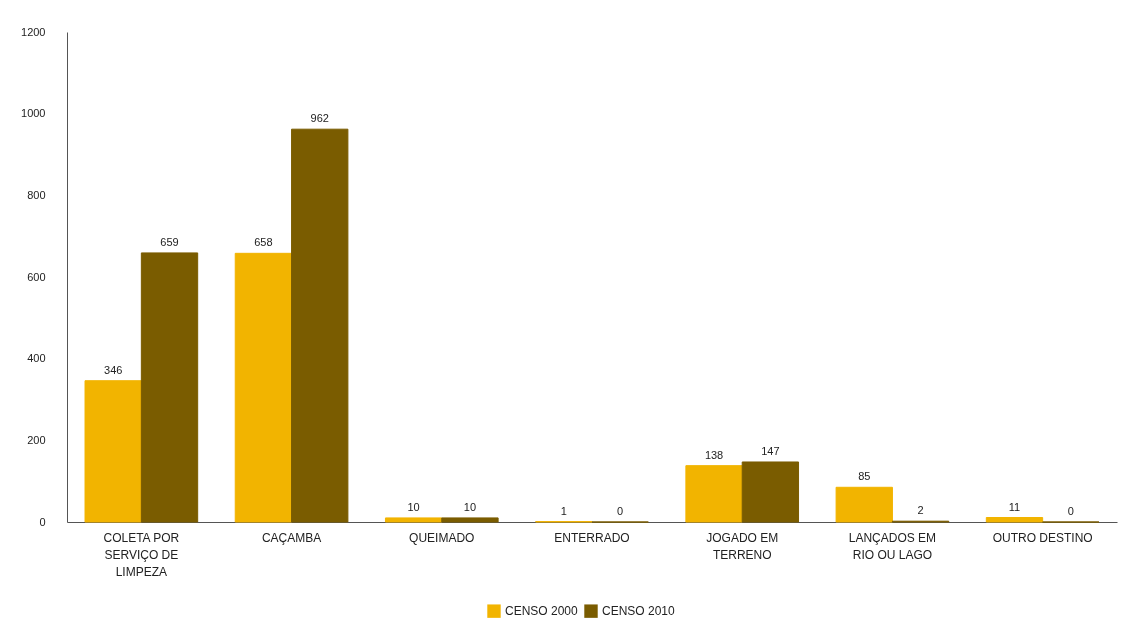  I want to click on data-label: 346, so click(113, 369).